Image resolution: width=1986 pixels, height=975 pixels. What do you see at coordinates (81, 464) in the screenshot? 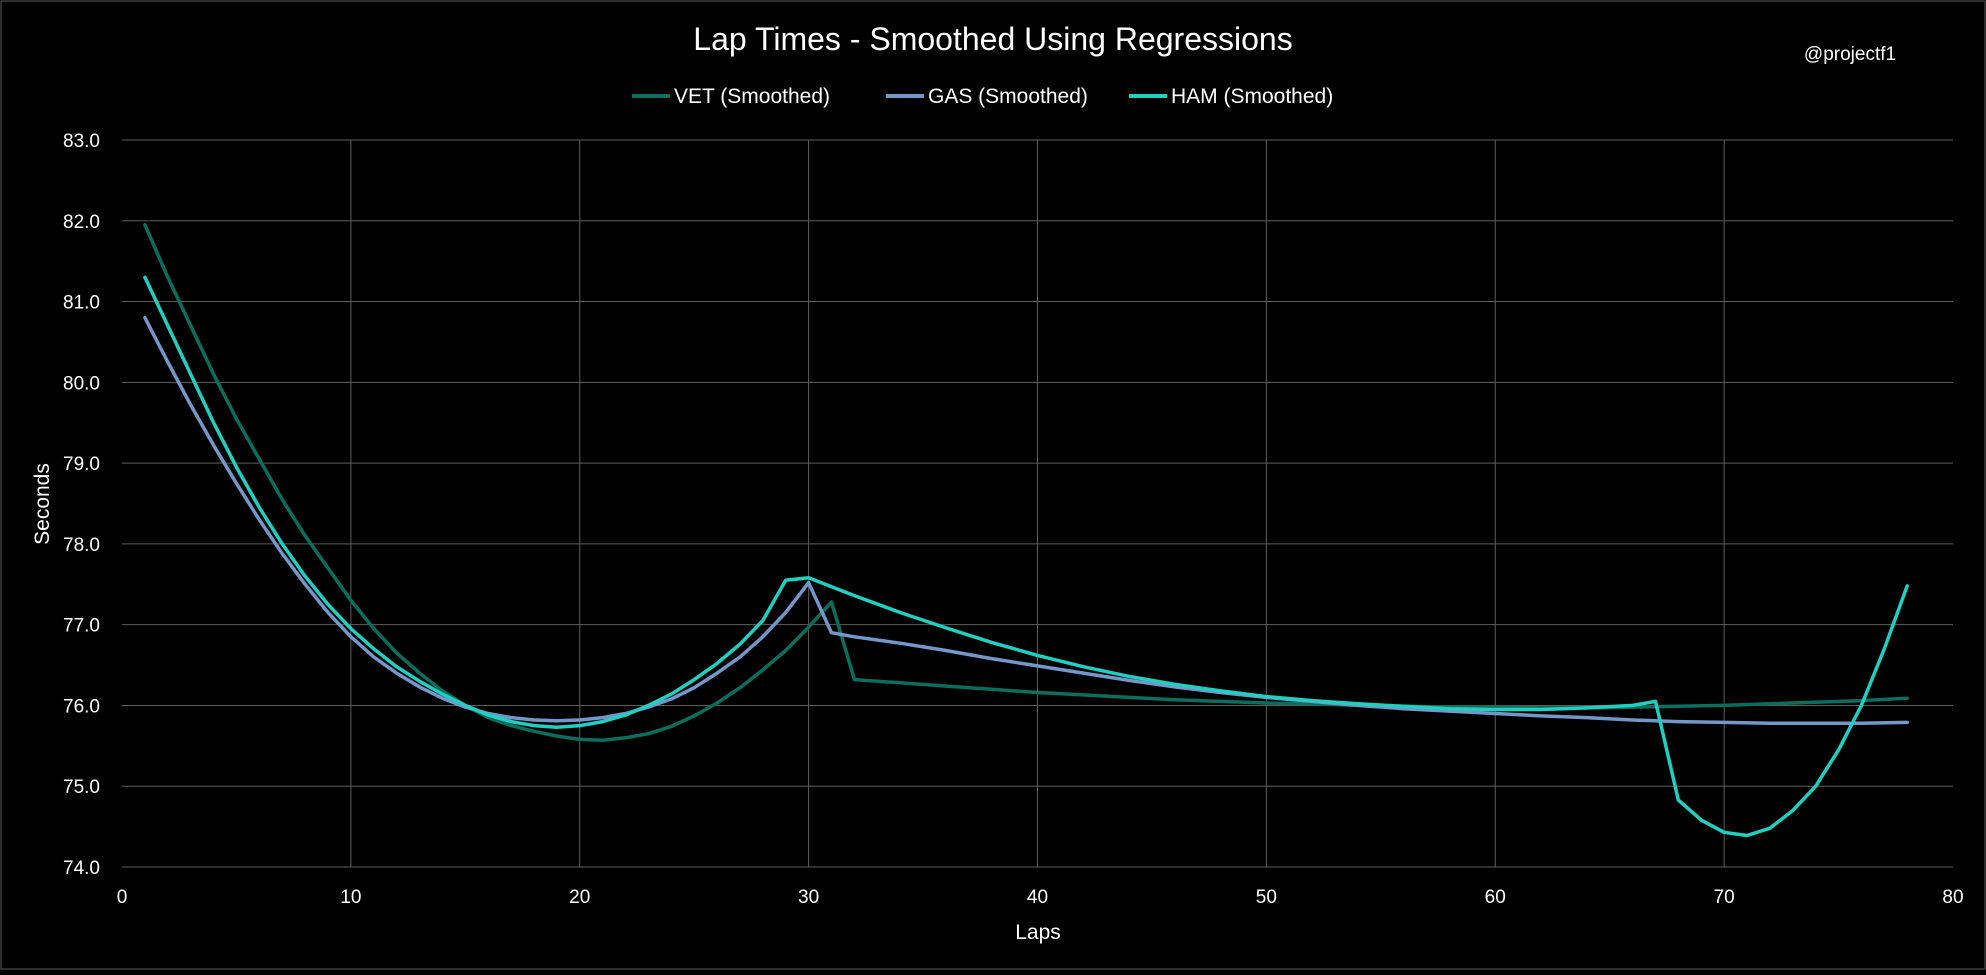
I see `y-tick-label: 79.0` at bounding box center [81, 464].